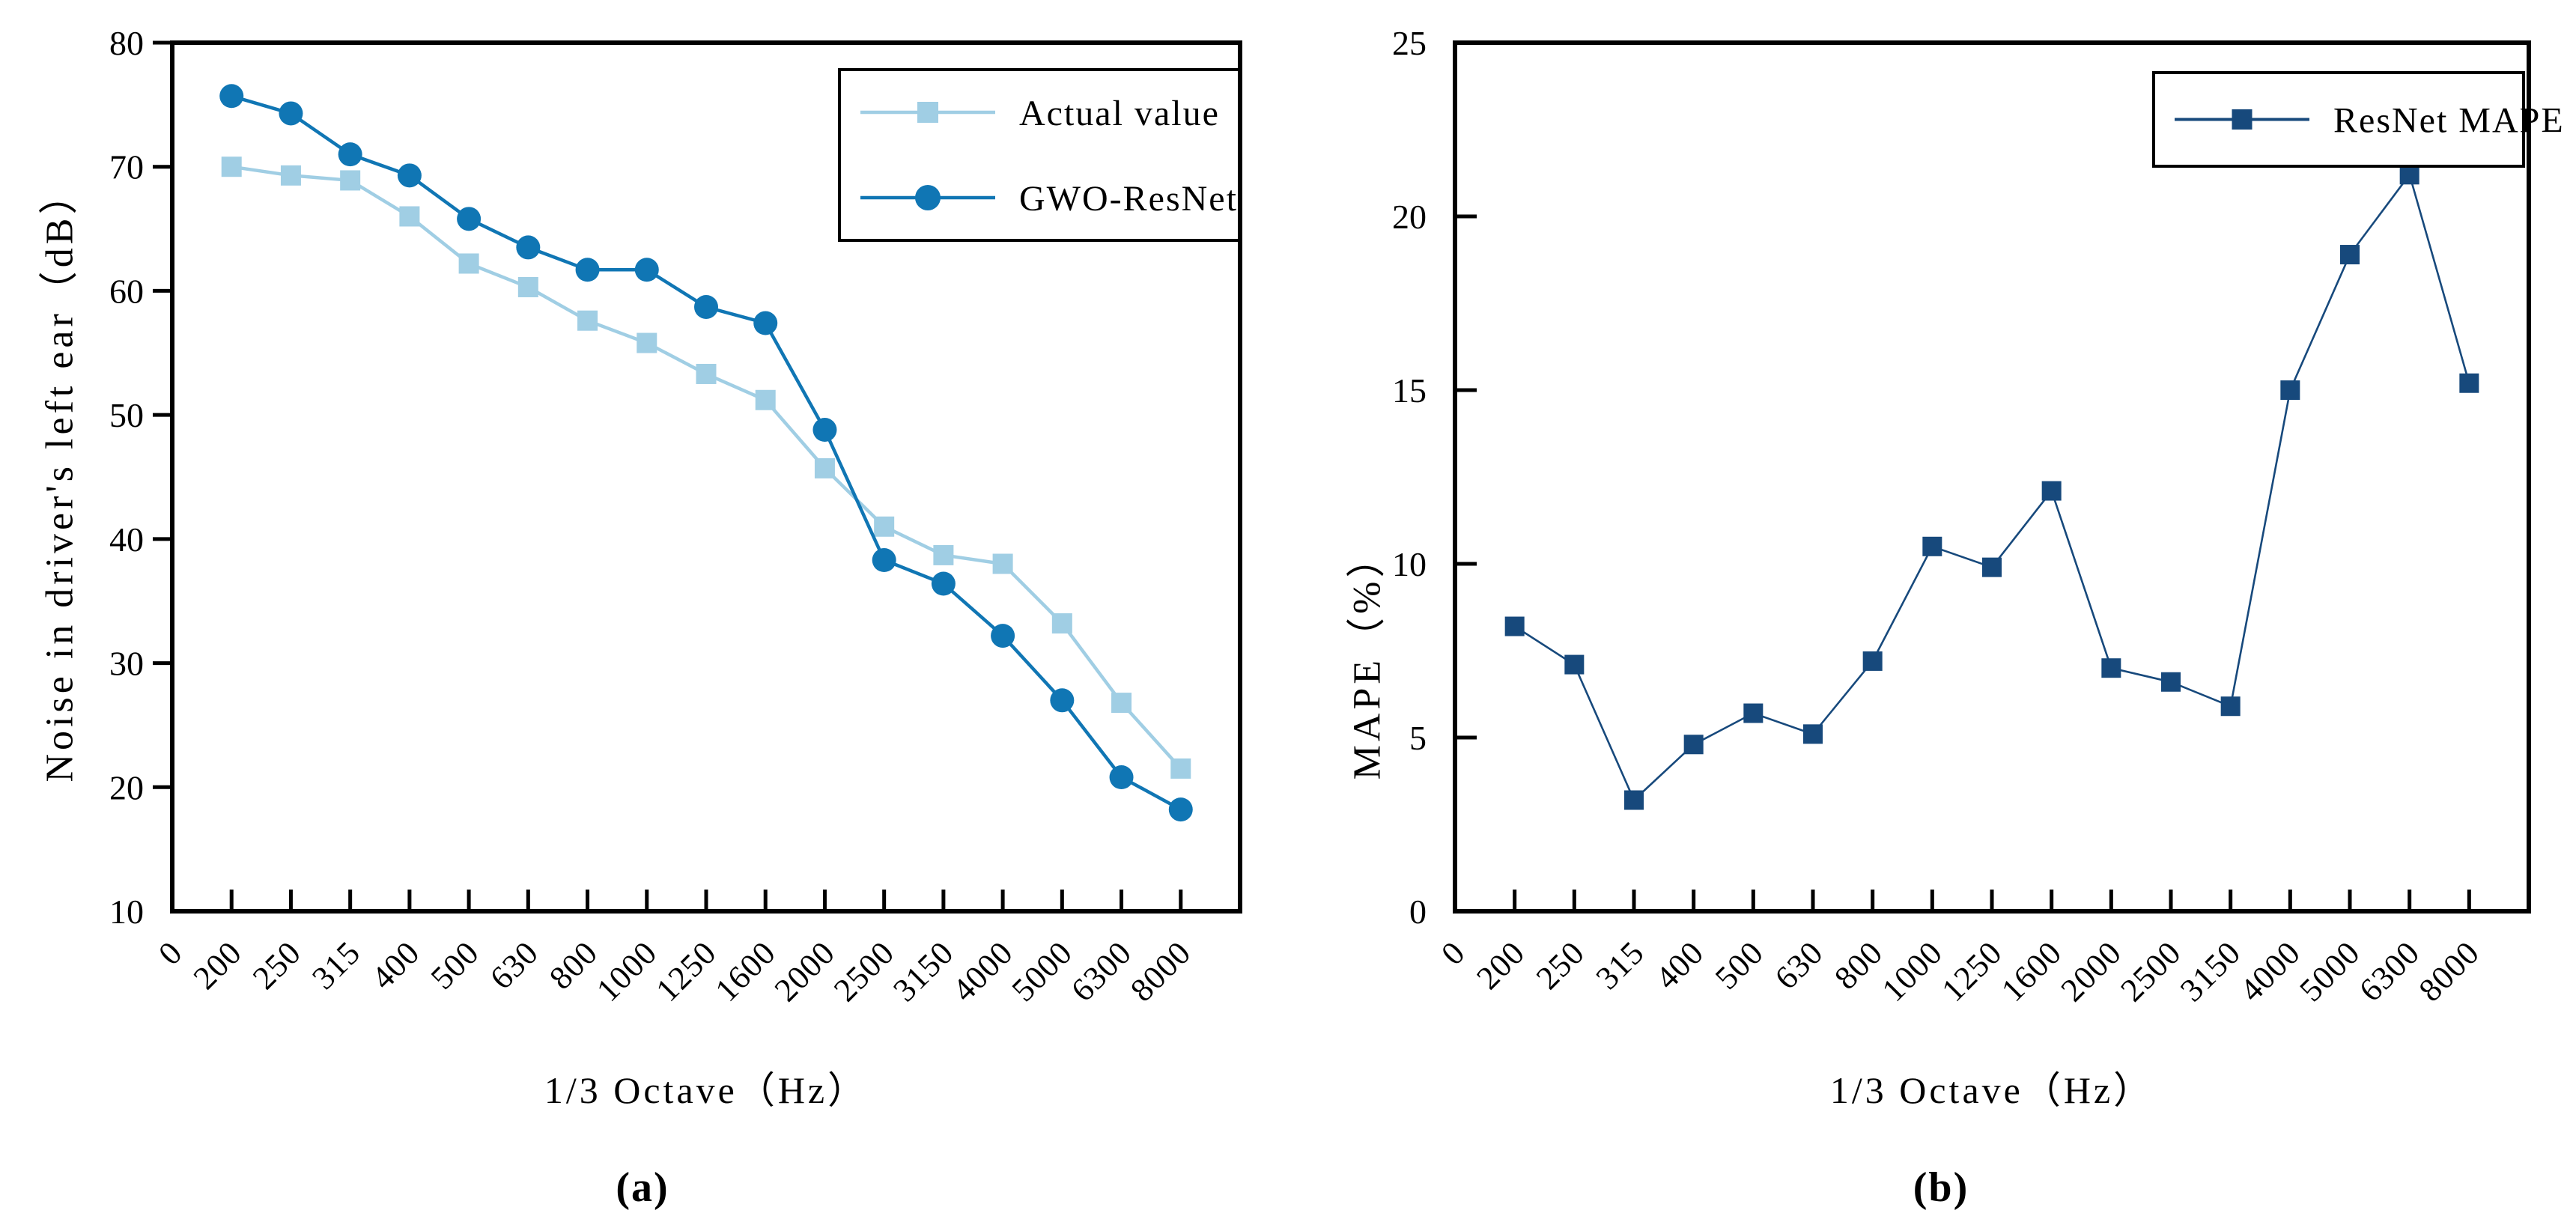 The width and height of the screenshot is (2576, 1225). I want to click on chart-b-y-tick-label: 10, so click(1409, 564).